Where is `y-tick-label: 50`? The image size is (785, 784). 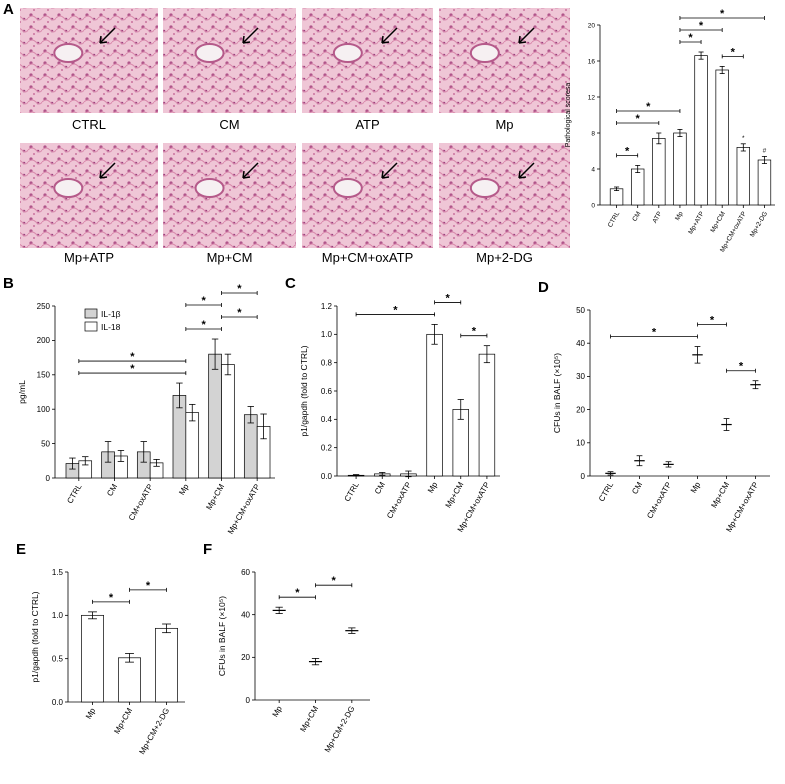 y-tick-label: 50 is located at coordinates (45, 443).